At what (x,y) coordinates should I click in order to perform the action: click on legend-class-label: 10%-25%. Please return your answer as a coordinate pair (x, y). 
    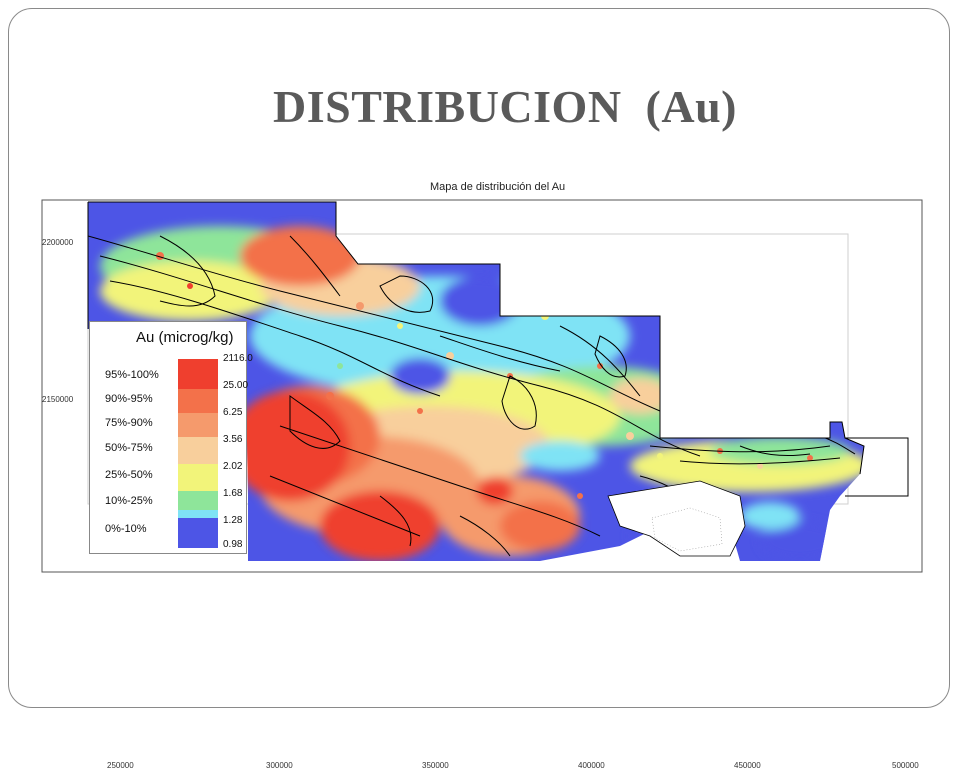
    Looking at the image, I should click on (129, 501).